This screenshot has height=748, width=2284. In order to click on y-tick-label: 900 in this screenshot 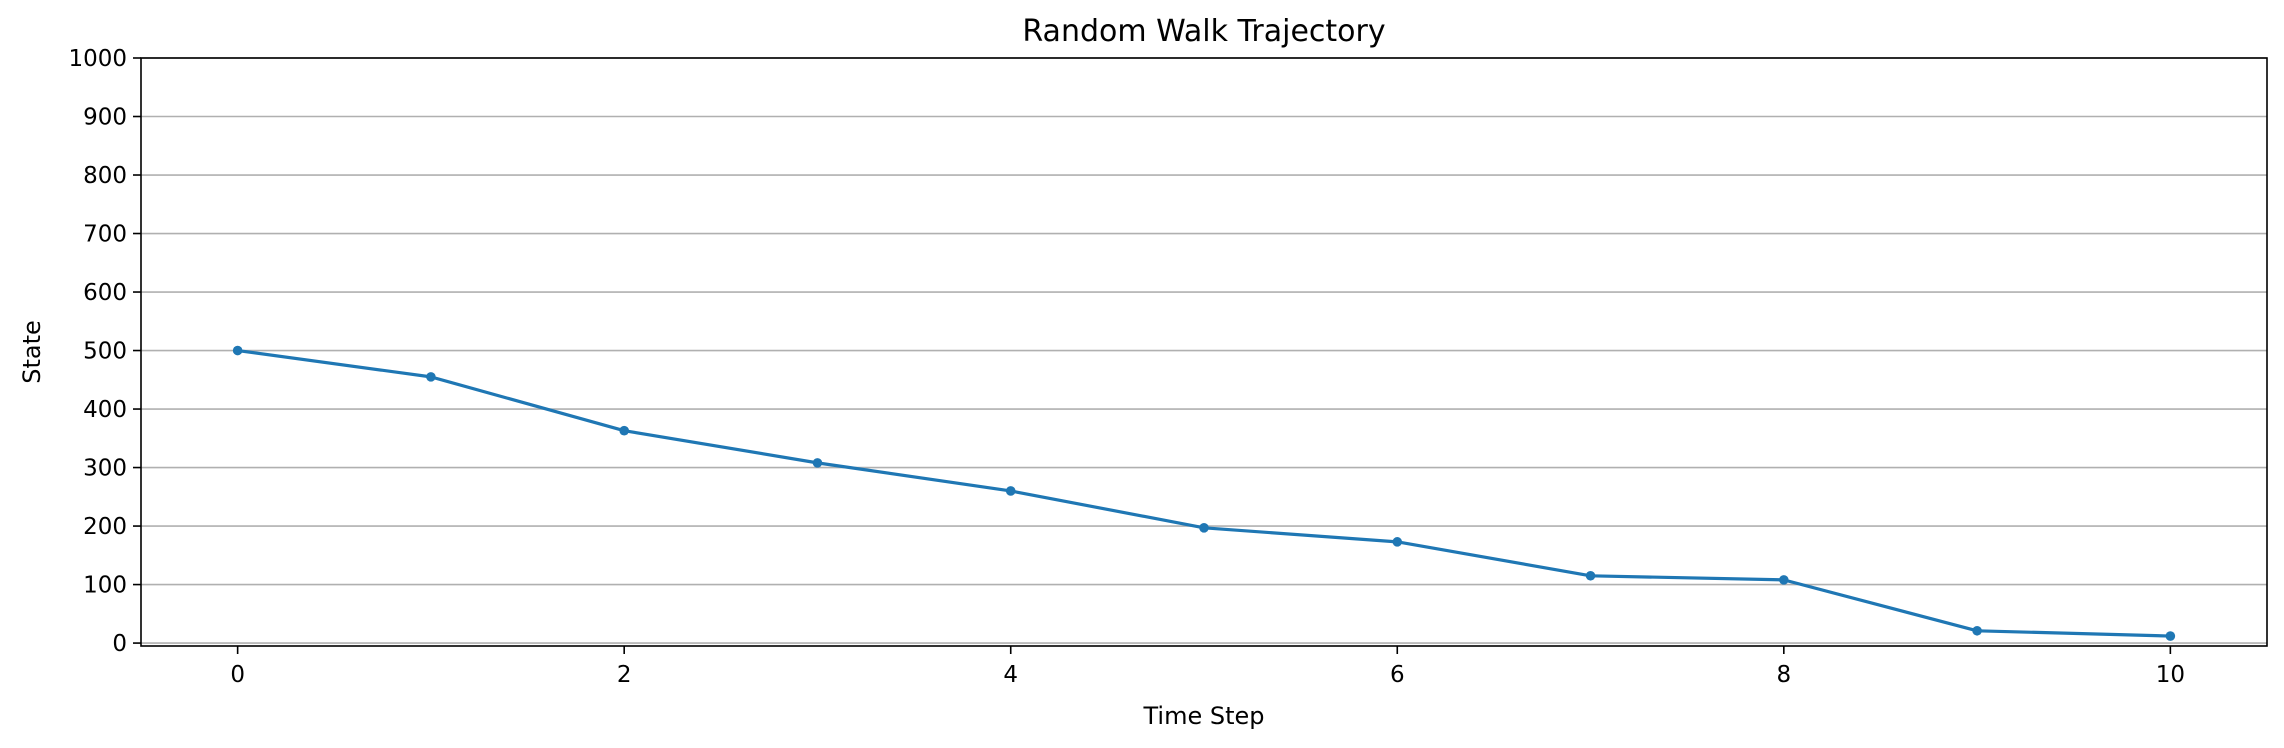, I will do `click(105, 118)`.